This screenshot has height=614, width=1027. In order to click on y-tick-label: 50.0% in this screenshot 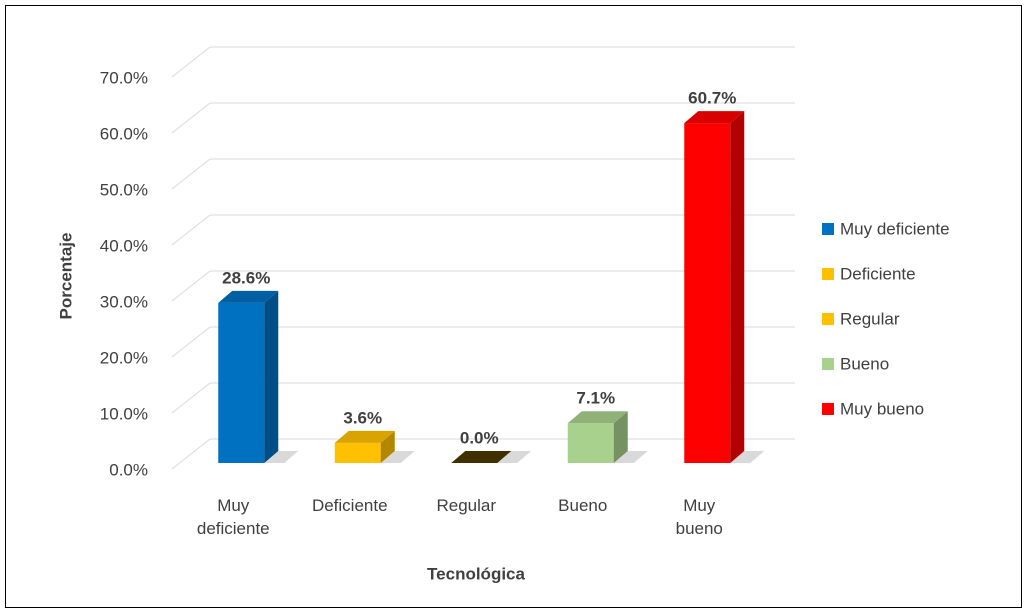, I will do `click(124, 189)`.